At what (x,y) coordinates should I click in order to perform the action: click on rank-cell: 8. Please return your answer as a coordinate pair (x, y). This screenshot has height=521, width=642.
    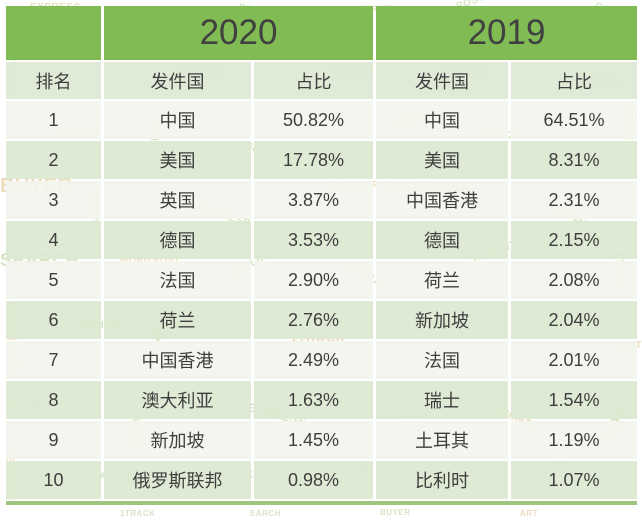
    Looking at the image, I should click on (53, 400).